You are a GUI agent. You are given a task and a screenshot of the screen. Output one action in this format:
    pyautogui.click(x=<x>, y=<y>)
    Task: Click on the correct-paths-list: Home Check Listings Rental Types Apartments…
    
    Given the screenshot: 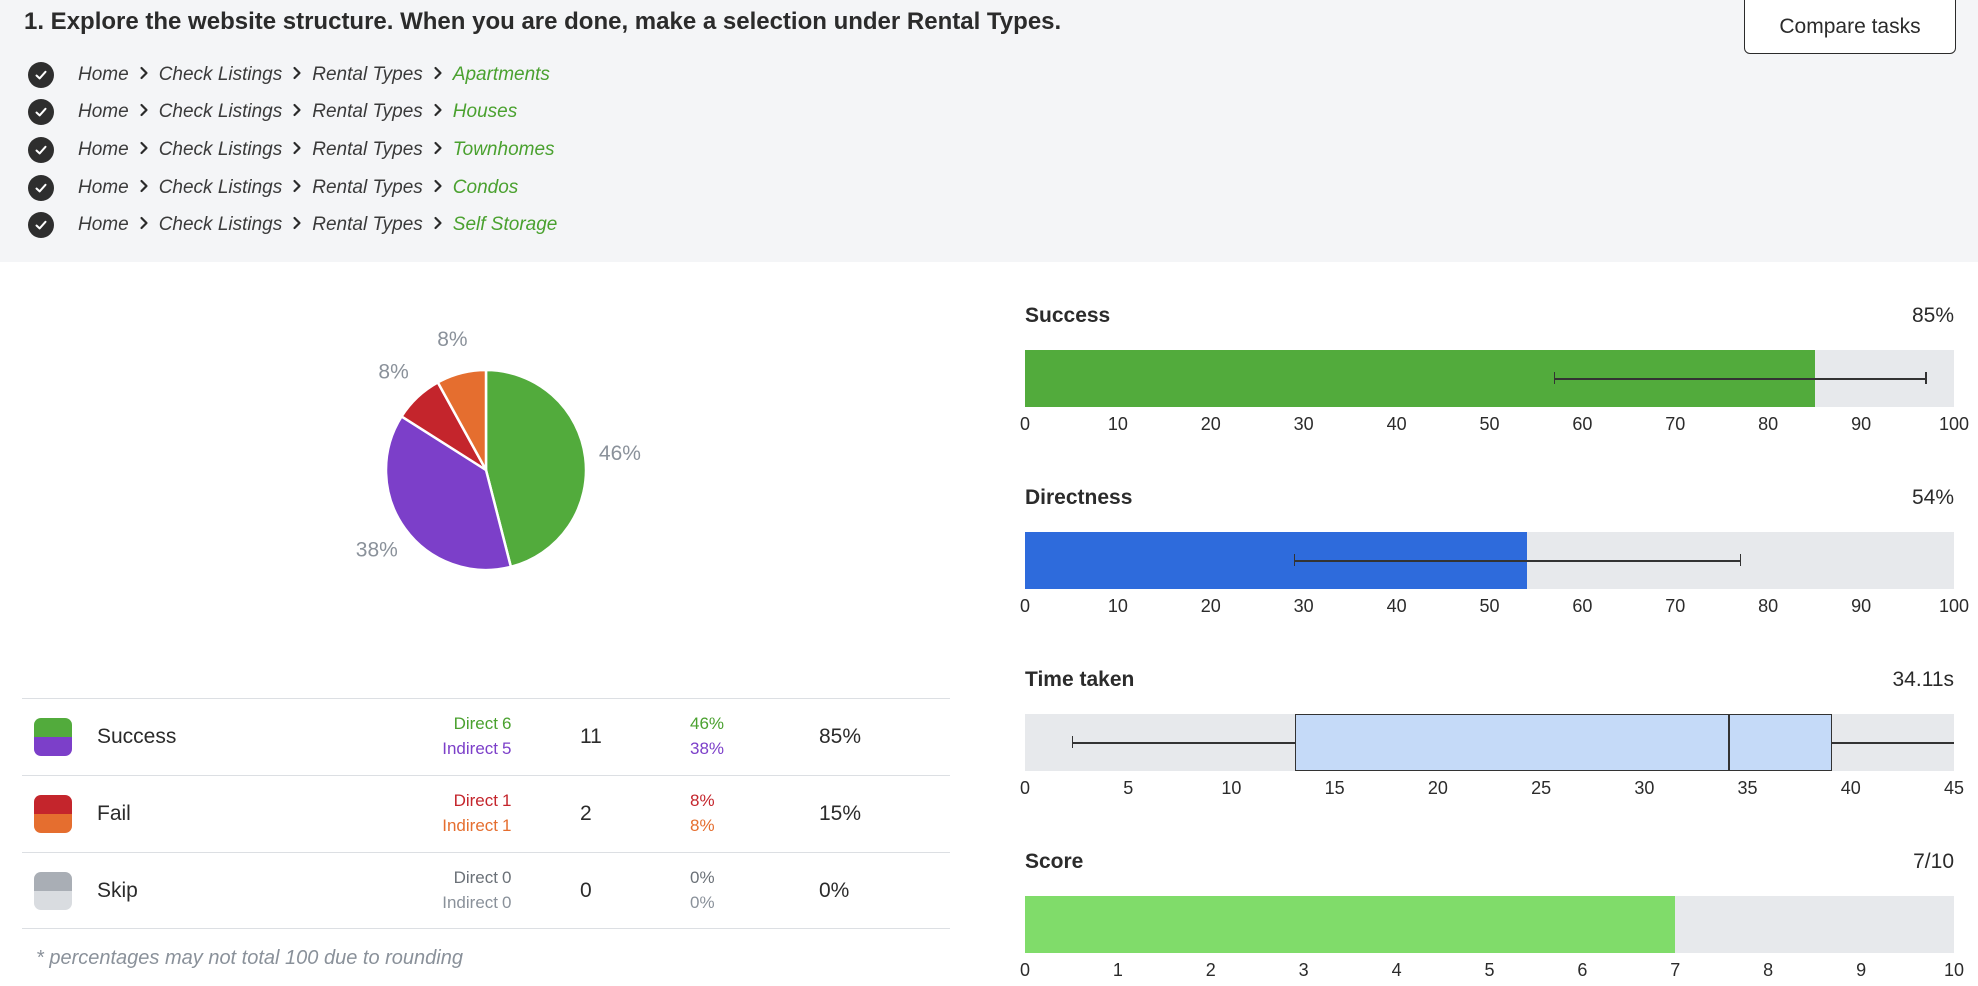 What is the action you would take?
    pyautogui.click(x=292, y=150)
    